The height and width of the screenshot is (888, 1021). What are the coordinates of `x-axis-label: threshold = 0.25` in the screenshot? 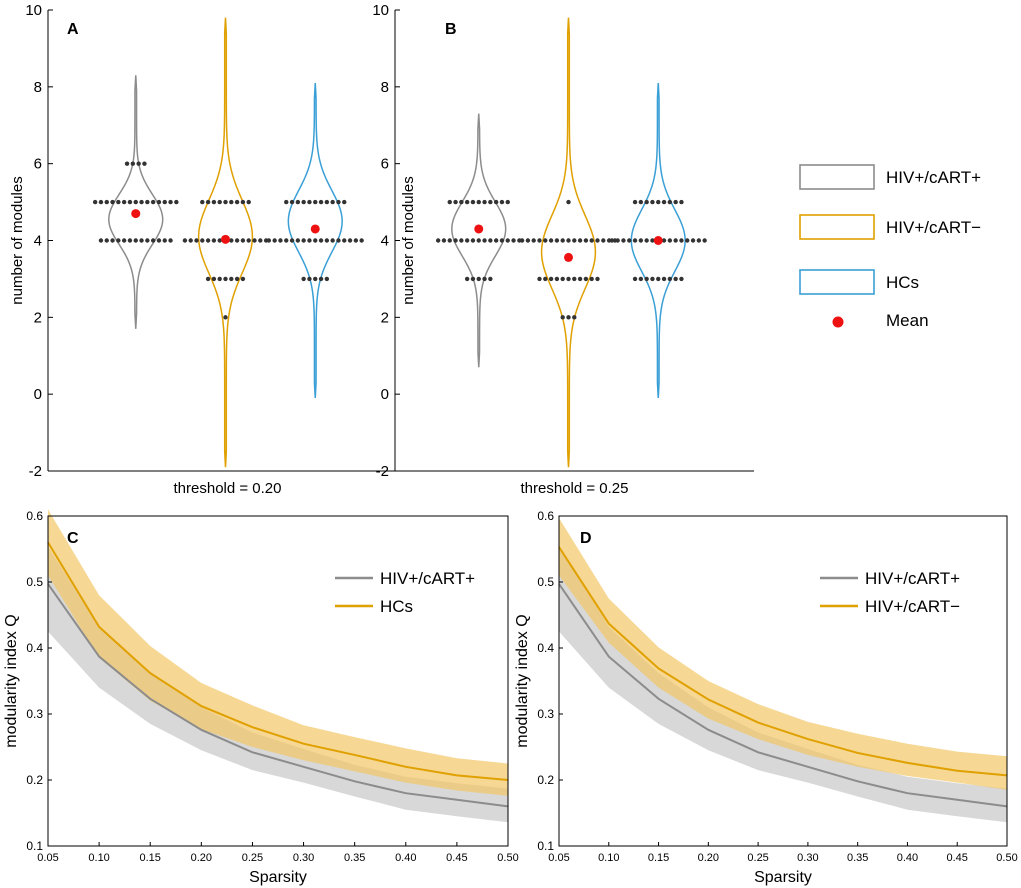 It's located at (575, 488).